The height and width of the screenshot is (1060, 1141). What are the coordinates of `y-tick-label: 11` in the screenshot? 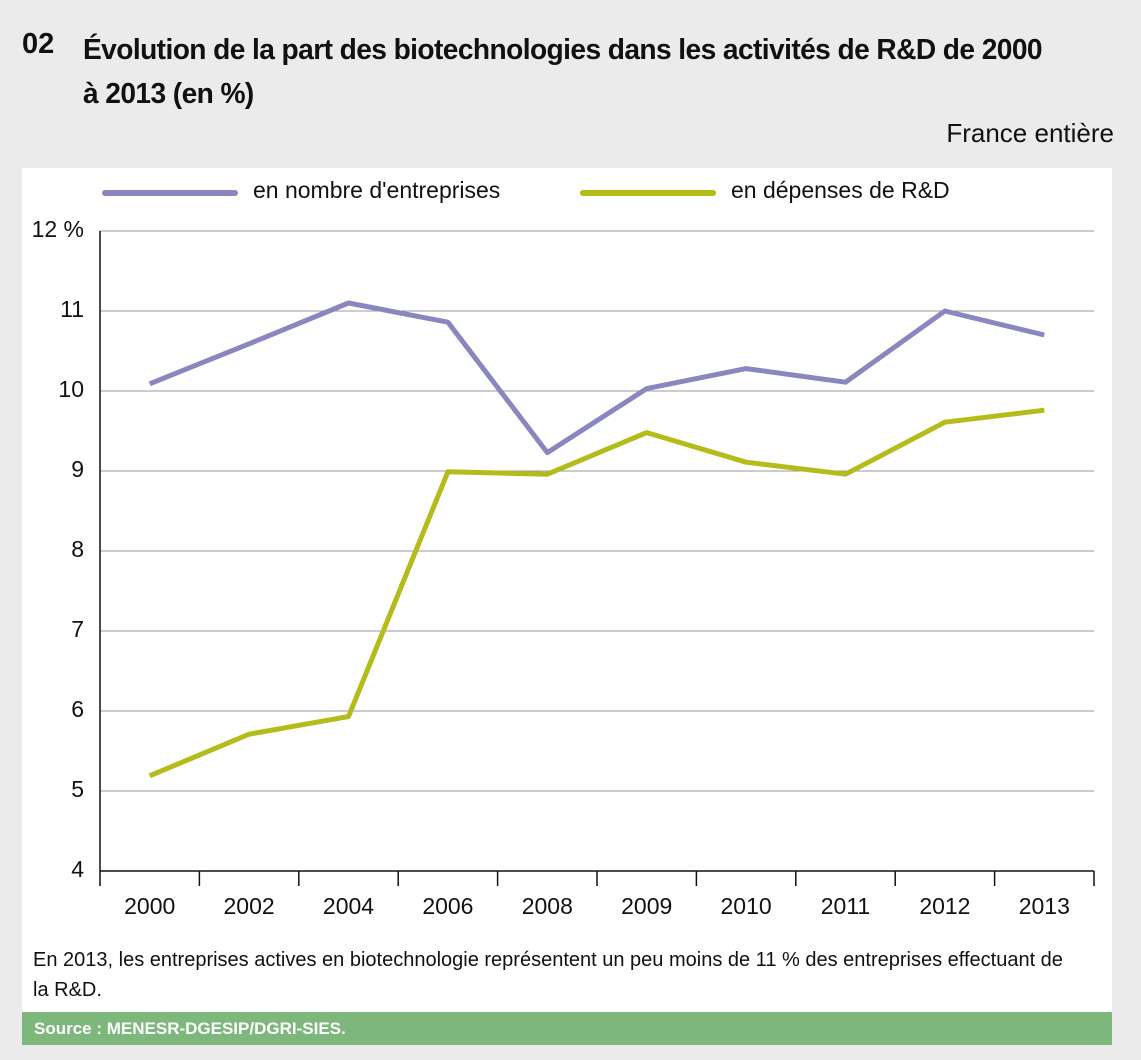 It's located at (72, 309).